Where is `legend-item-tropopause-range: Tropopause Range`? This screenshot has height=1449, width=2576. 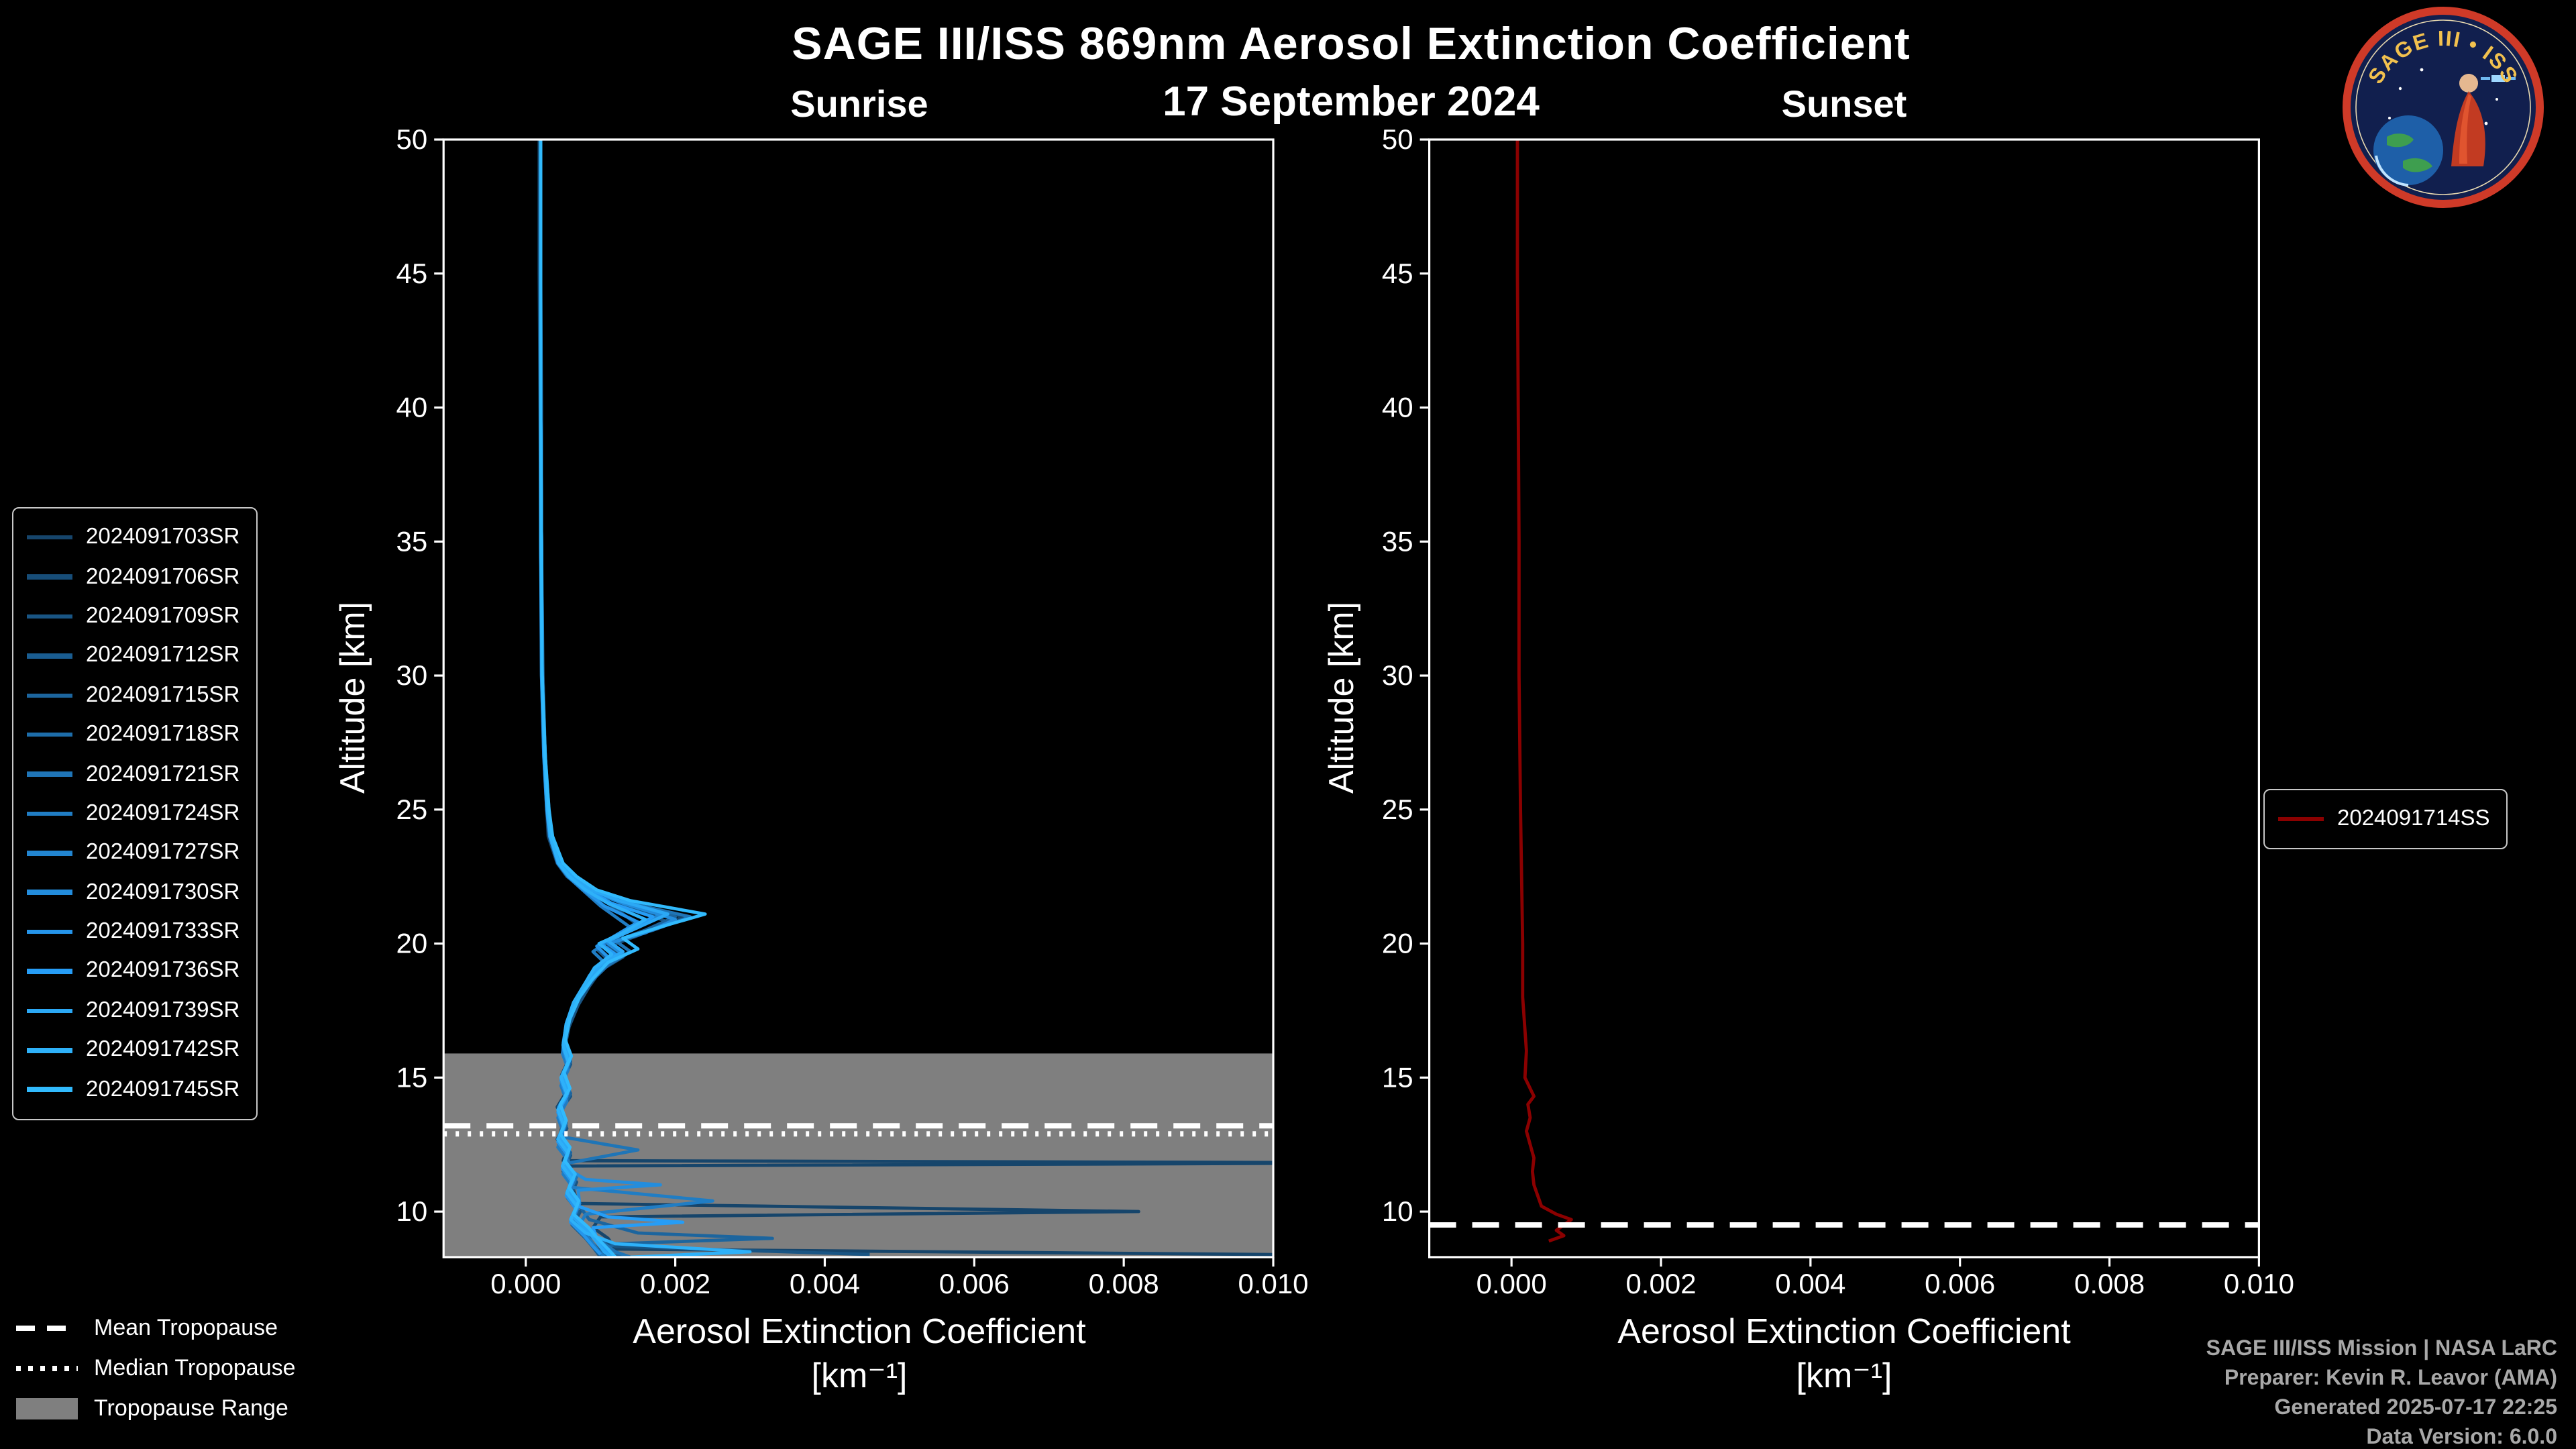 legend-item-tropopause-range: Tropopause Range is located at coordinates (156, 1409).